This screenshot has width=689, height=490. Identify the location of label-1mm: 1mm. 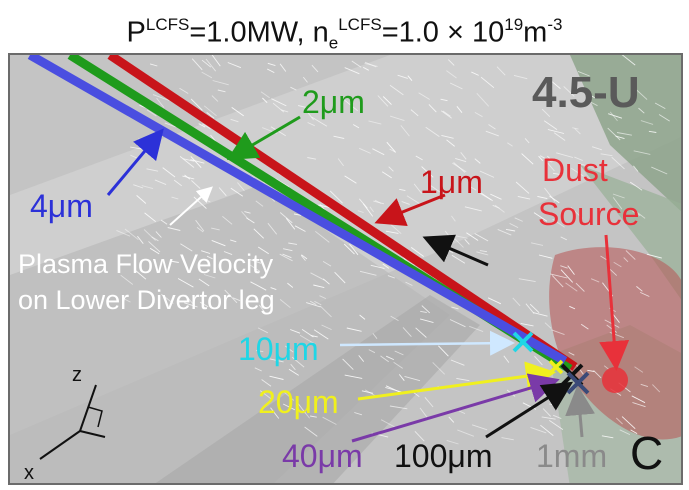
(571, 456).